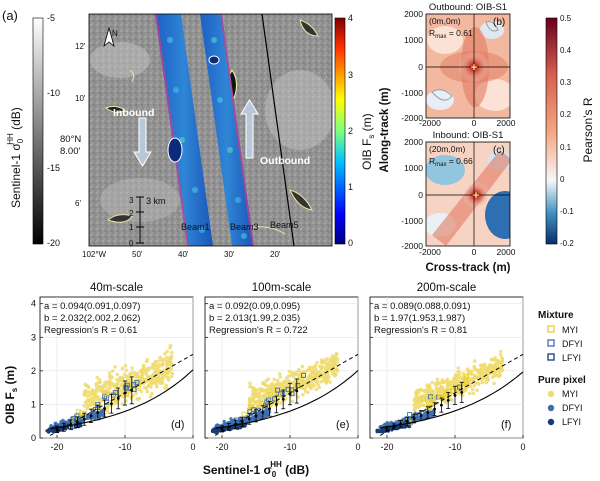 Image resolution: width=600 pixels, height=481 pixels. I want to click on oib-colorbar-tick: 0, so click(350, 243).